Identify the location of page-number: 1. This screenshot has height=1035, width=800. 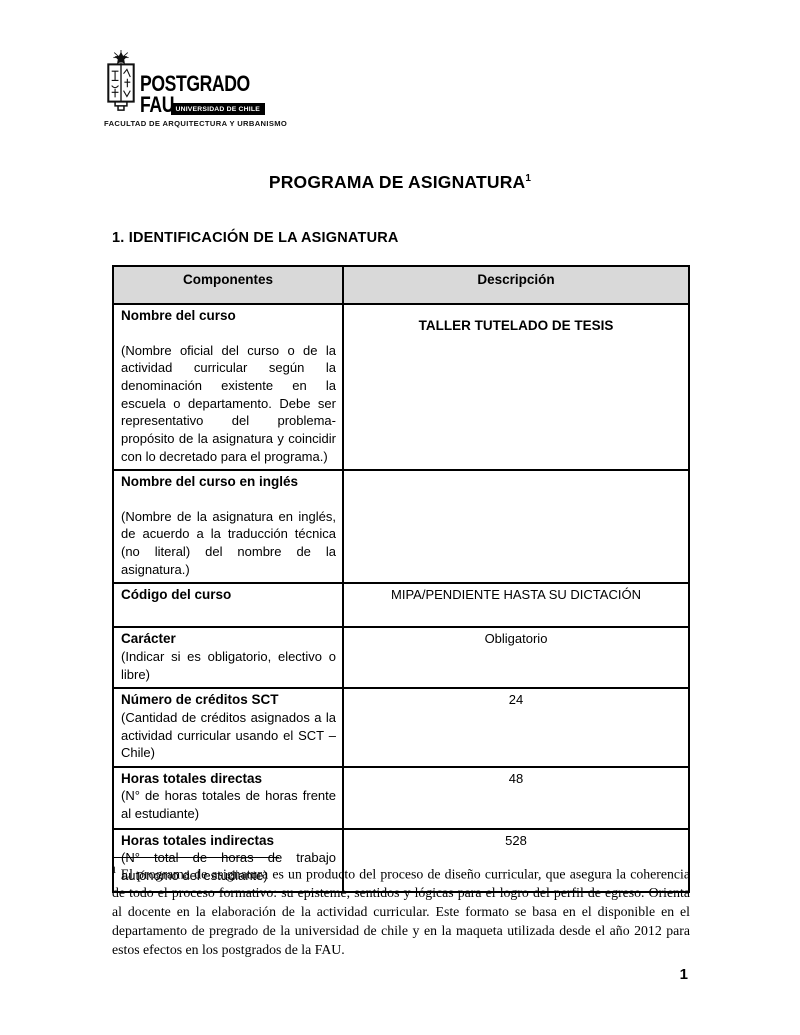
(683, 974).